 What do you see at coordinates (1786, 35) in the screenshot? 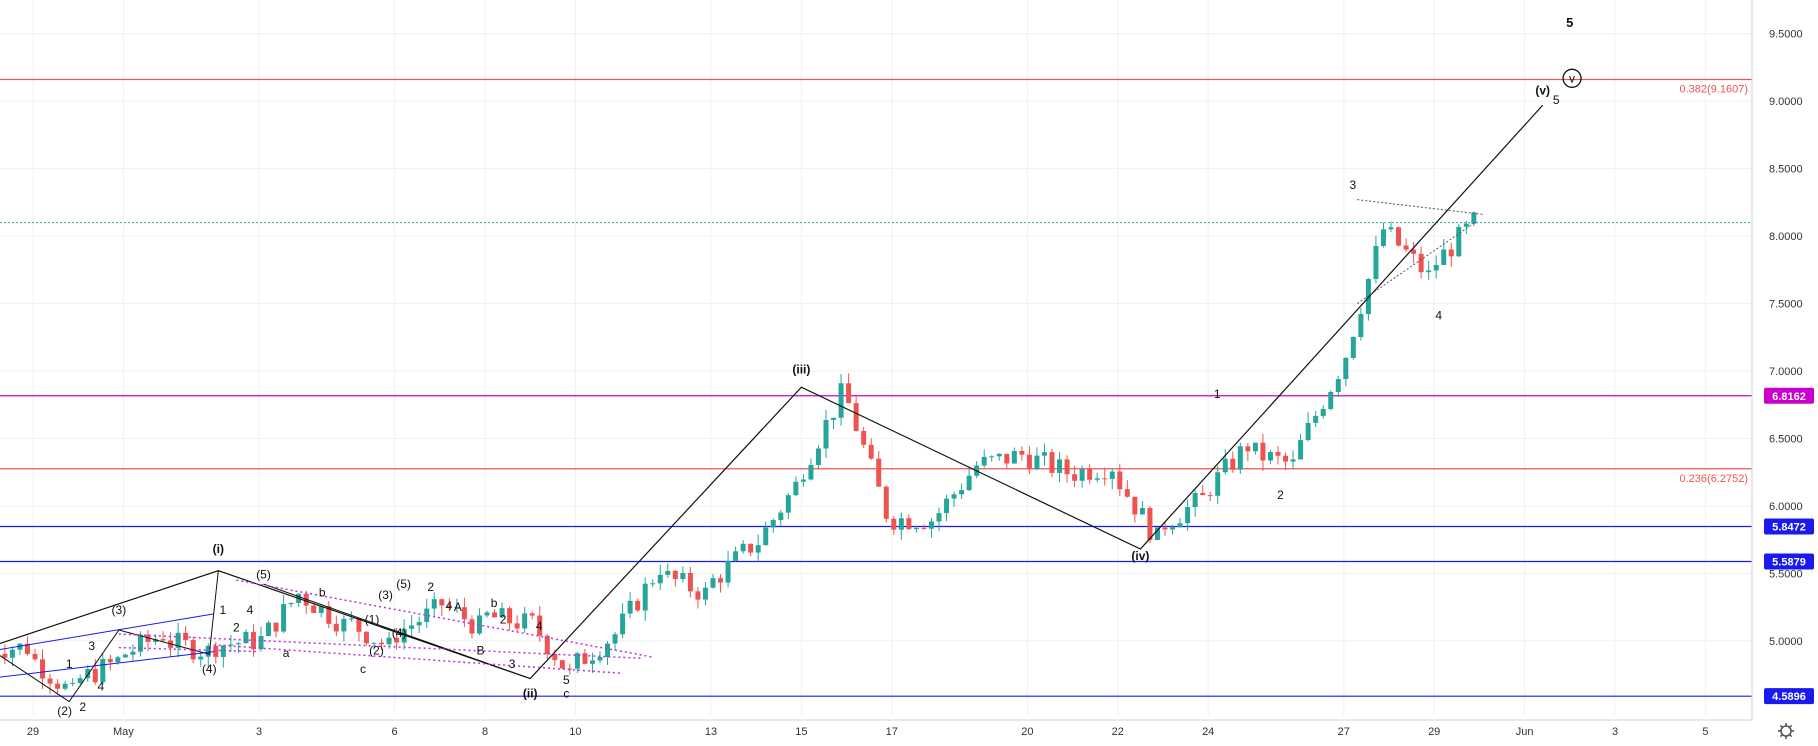
I see `price-tick-label: 9.5000` at bounding box center [1786, 35].